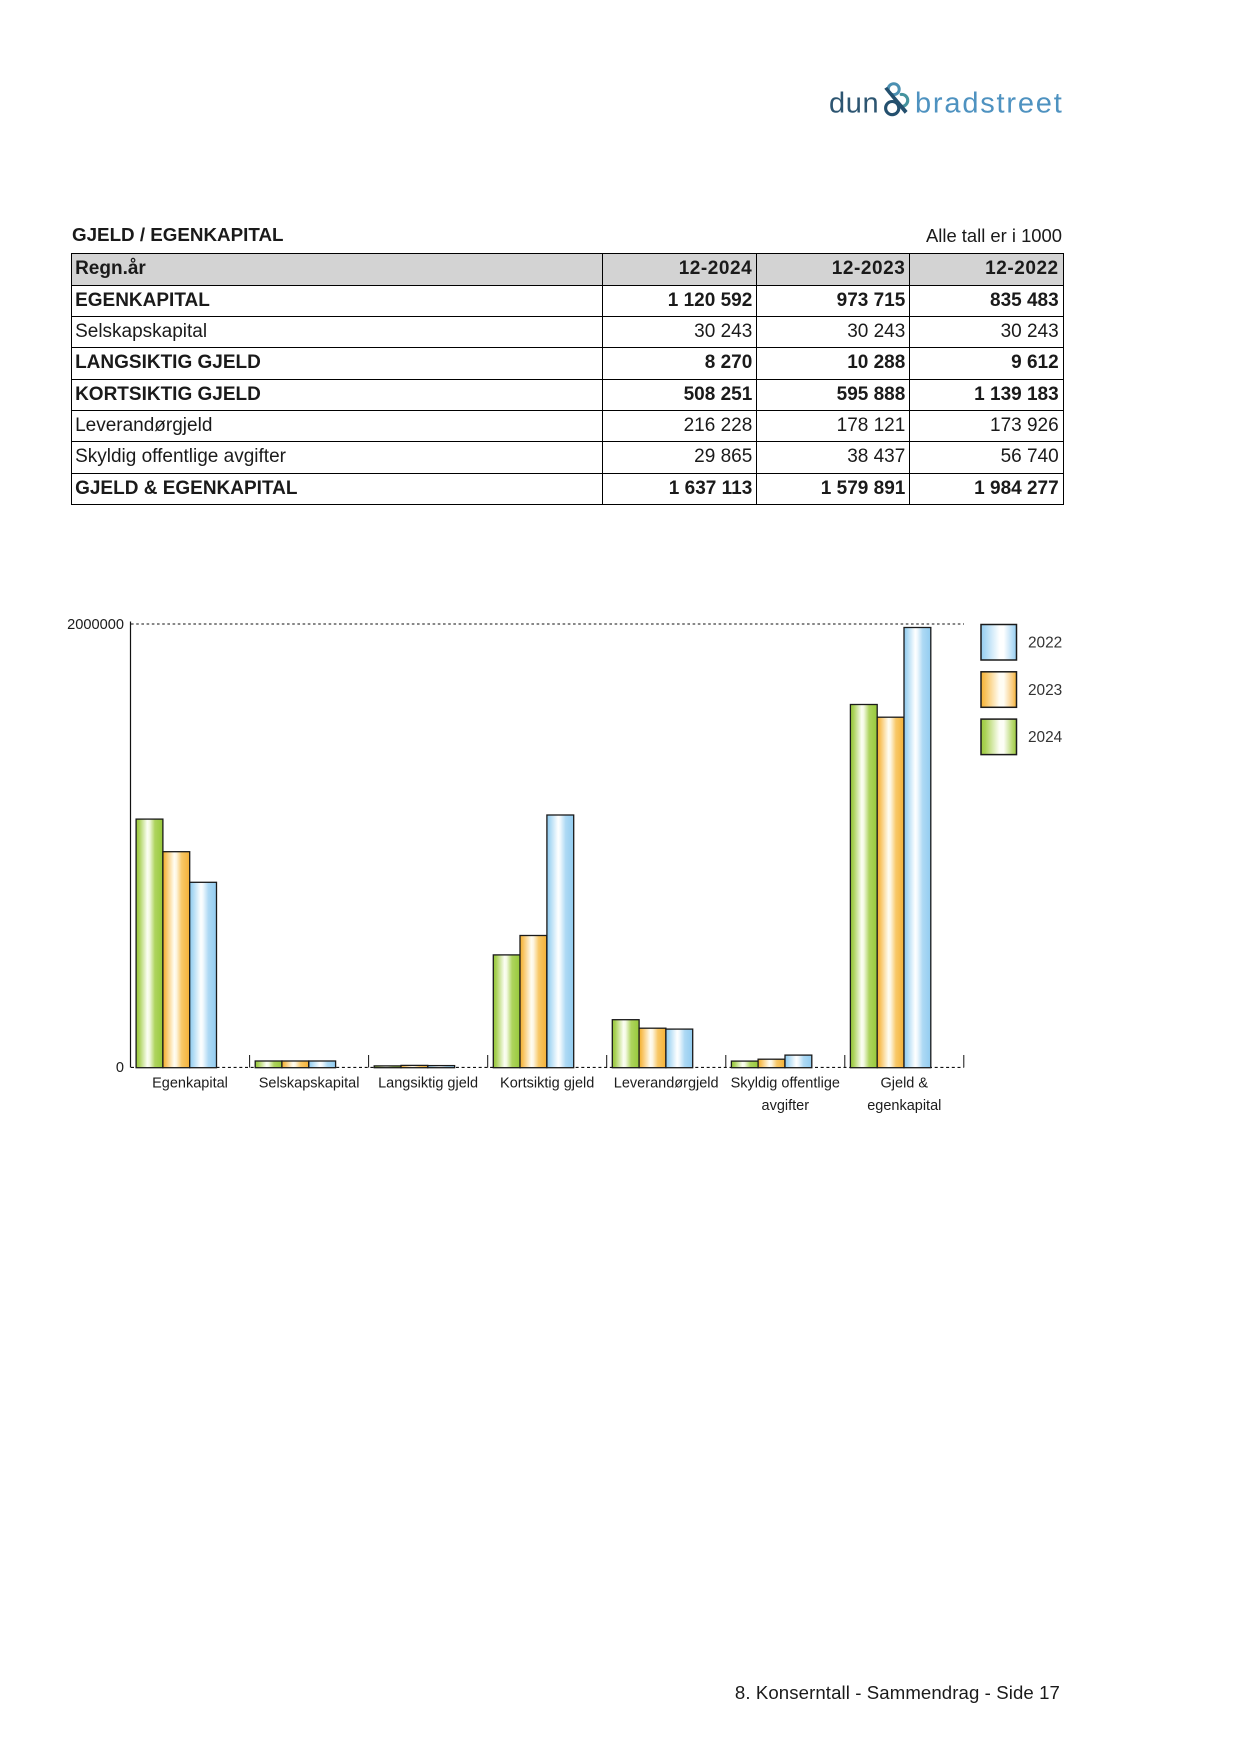 Image resolution: width=1241 pixels, height=1754 pixels. What do you see at coordinates (905, 1084) in the screenshot?
I see `svg-text: Gjeld &` at bounding box center [905, 1084].